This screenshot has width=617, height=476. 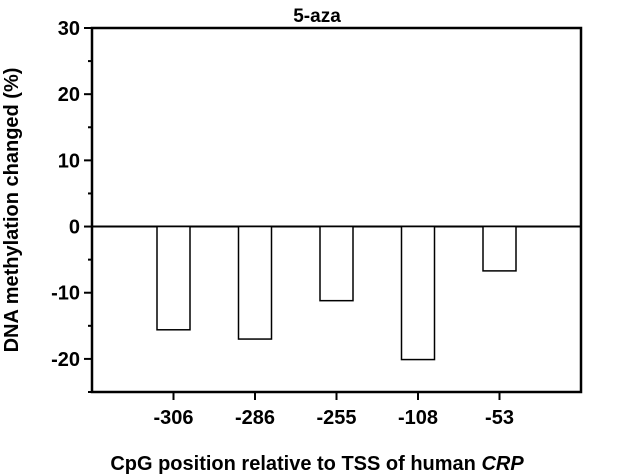 What do you see at coordinates (418, 293) in the screenshot?
I see `bar--108` at bounding box center [418, 293].